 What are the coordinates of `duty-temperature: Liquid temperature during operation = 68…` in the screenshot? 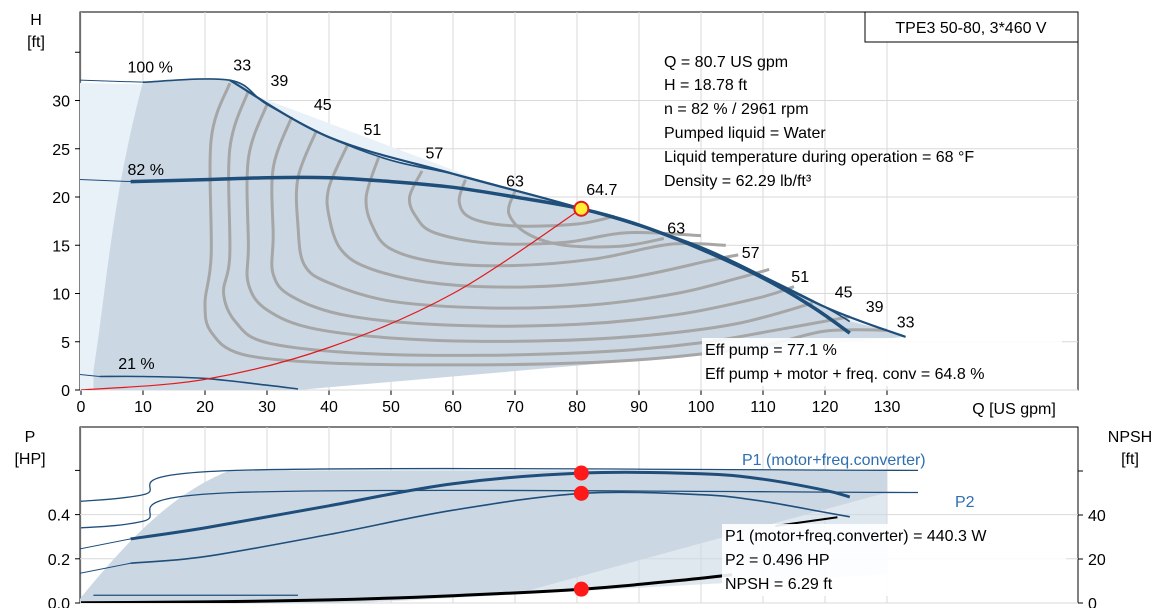 It's located at (819, 157).